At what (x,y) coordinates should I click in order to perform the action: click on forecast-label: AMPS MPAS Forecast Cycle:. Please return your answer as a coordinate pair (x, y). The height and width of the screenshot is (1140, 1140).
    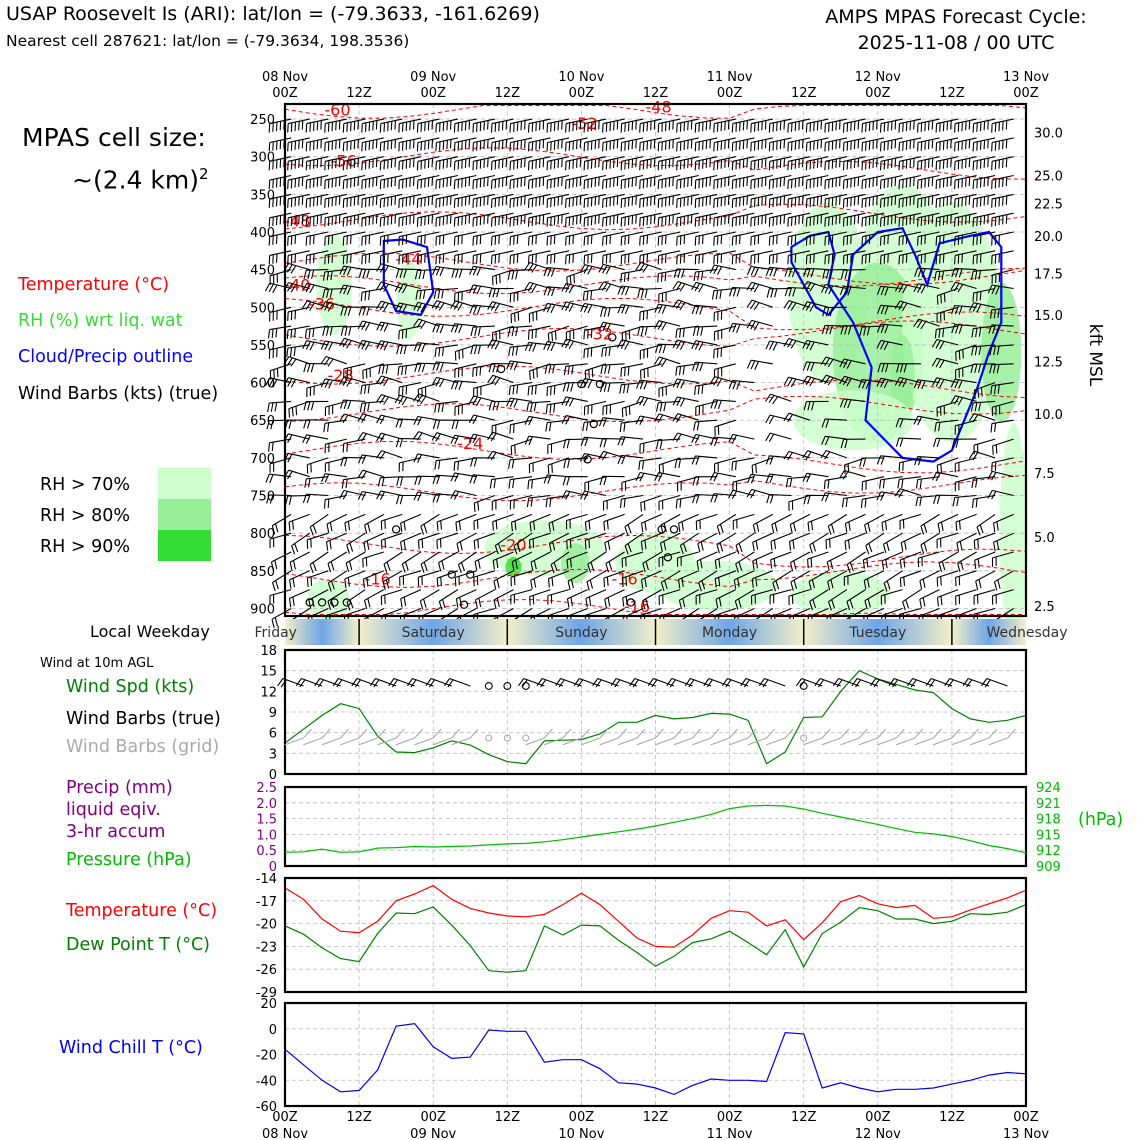
    Looking at the image, I should click on (956, 17).